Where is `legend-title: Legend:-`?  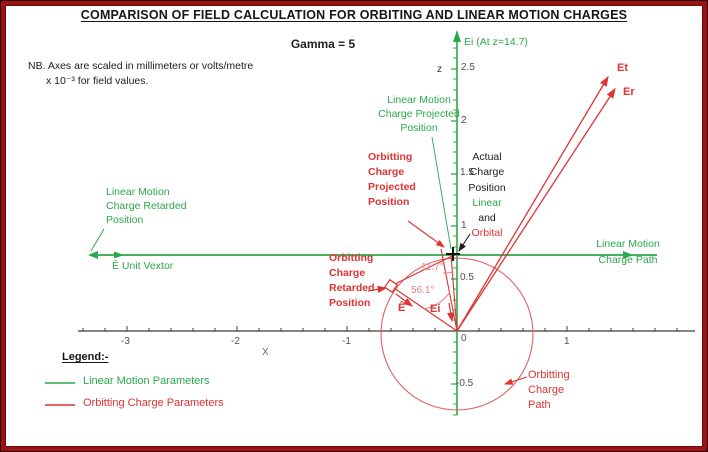 legend-title: Legend:- is located at coordinates (85, 357).